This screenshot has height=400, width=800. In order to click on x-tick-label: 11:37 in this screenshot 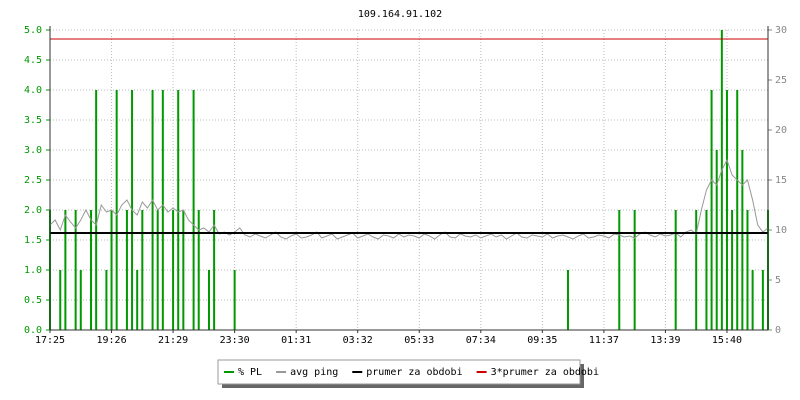, I will do `click(604, 340)`.